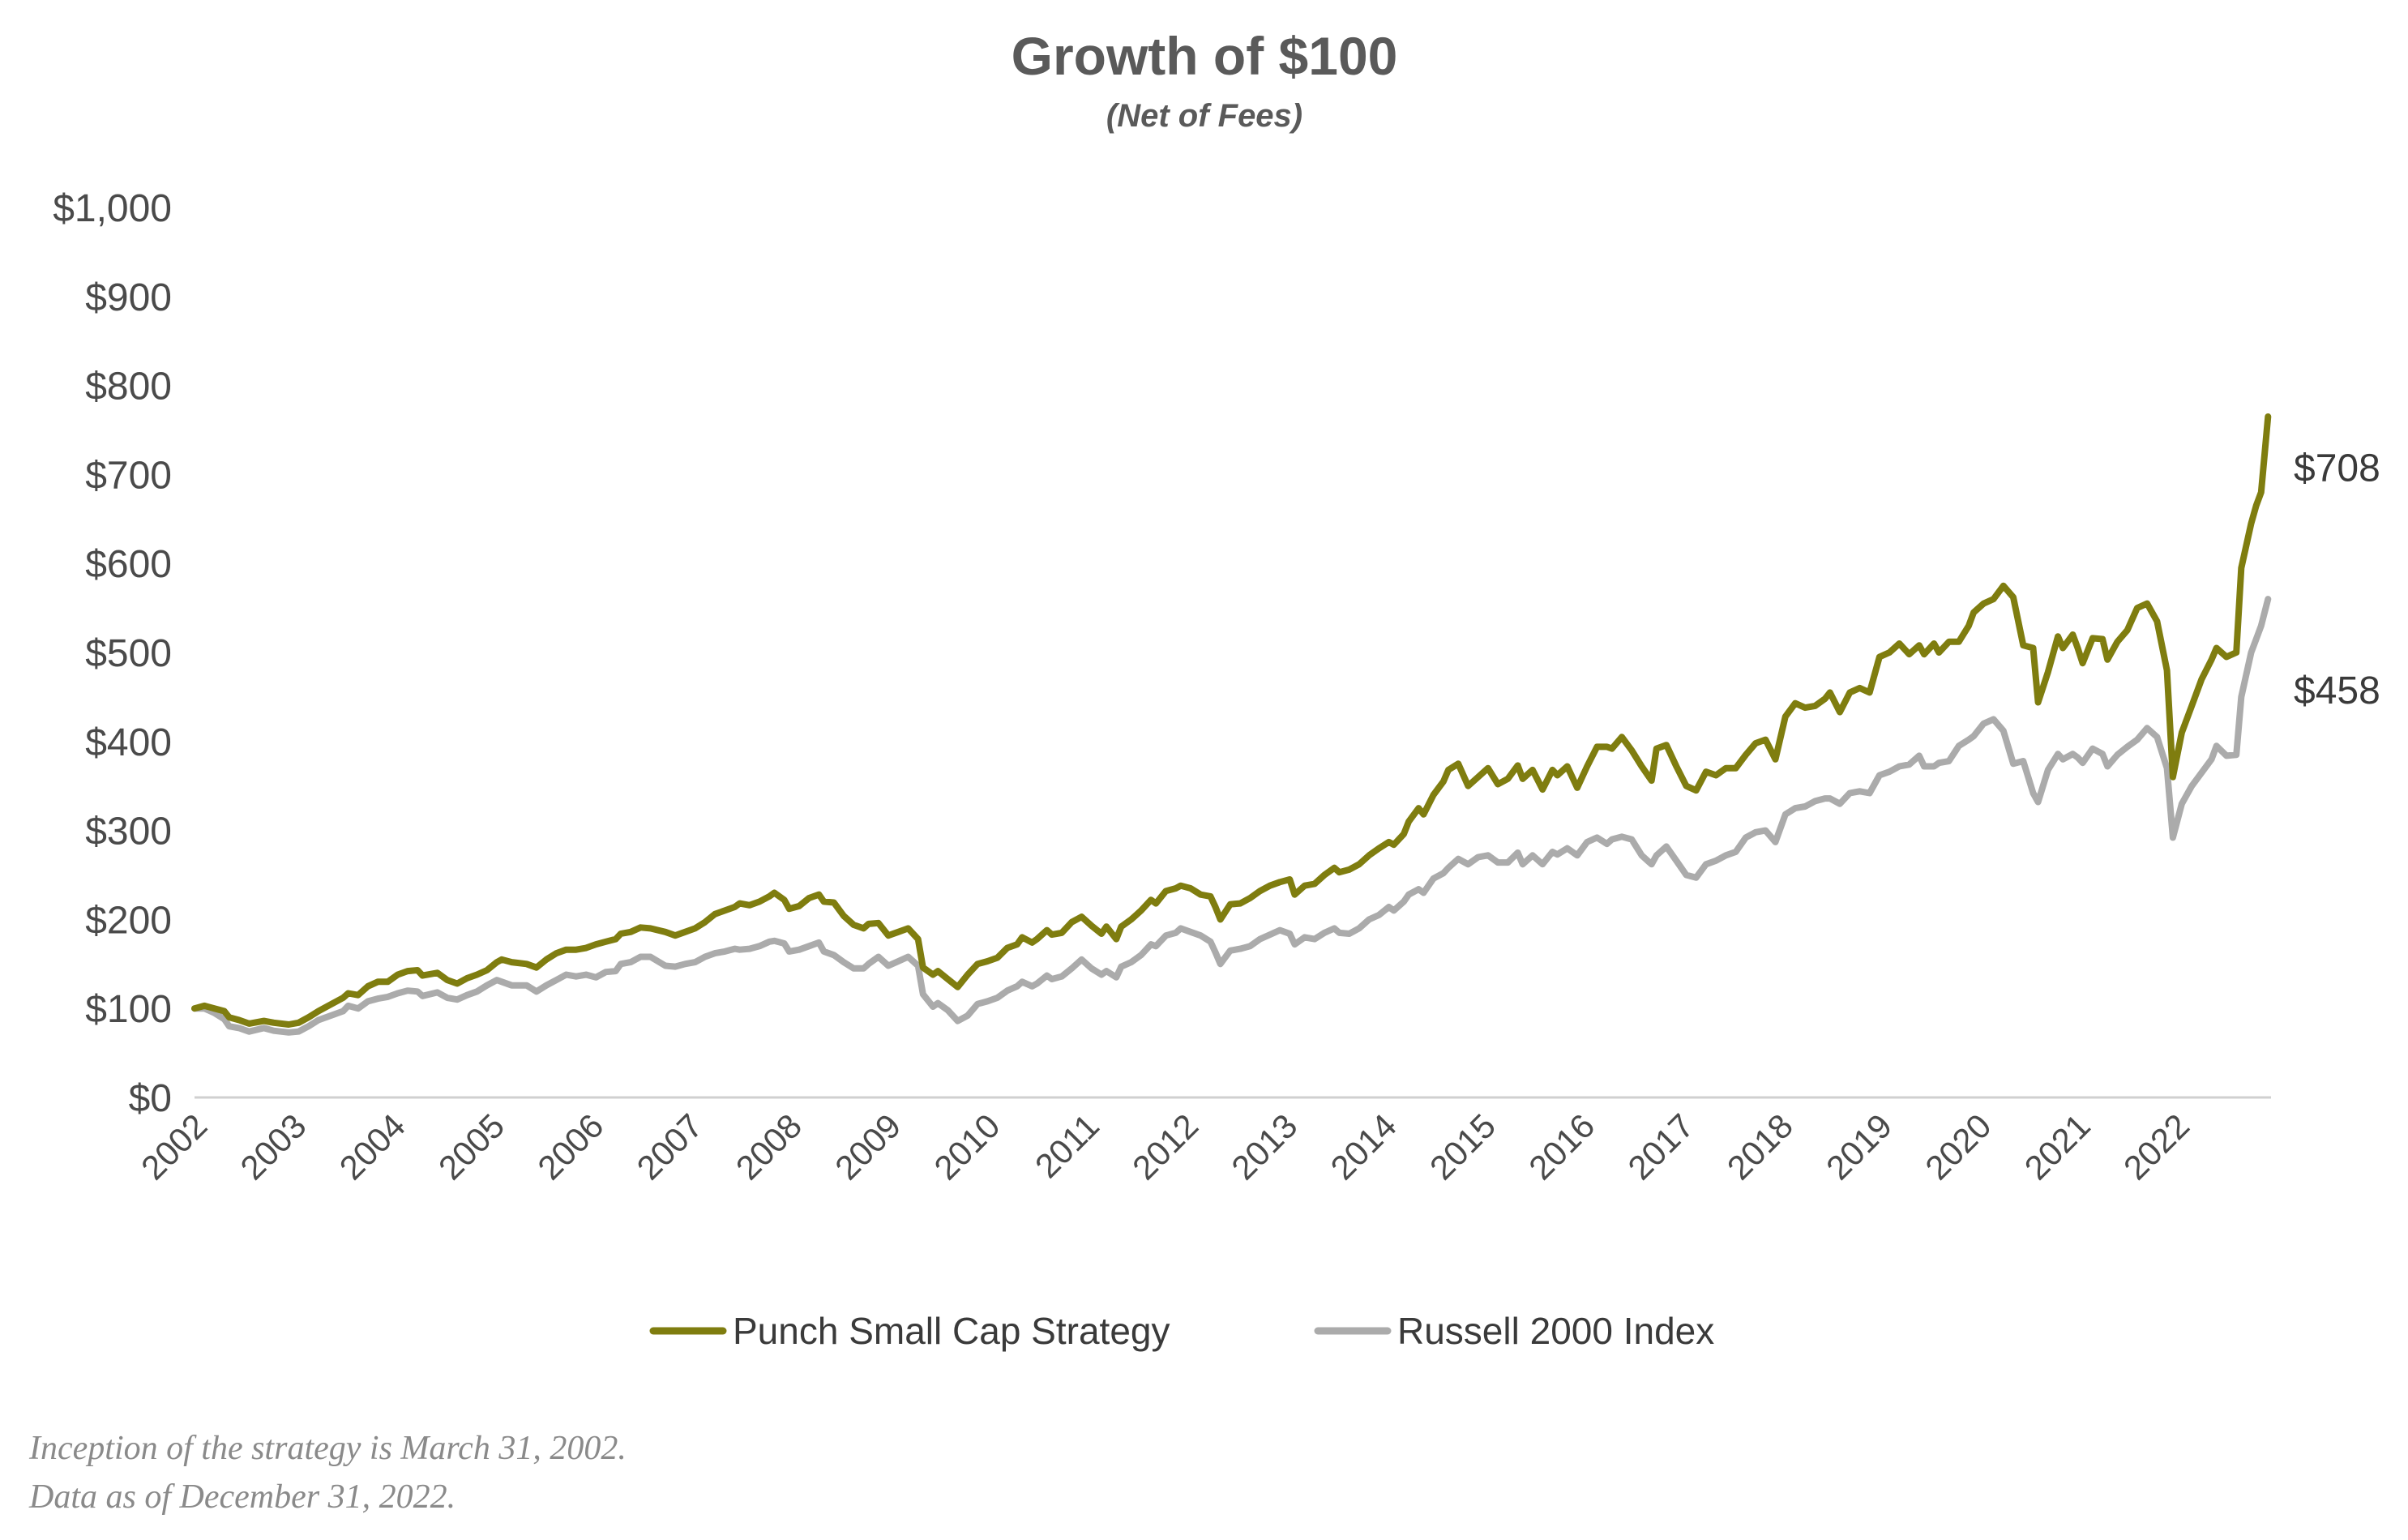 The width and height of the screenshot is (2408, 1540). What do you see at coordinates (966, 1146) in the screenshot?
I see `x-tick-label: 2010` at bounding box center [966, 1146].